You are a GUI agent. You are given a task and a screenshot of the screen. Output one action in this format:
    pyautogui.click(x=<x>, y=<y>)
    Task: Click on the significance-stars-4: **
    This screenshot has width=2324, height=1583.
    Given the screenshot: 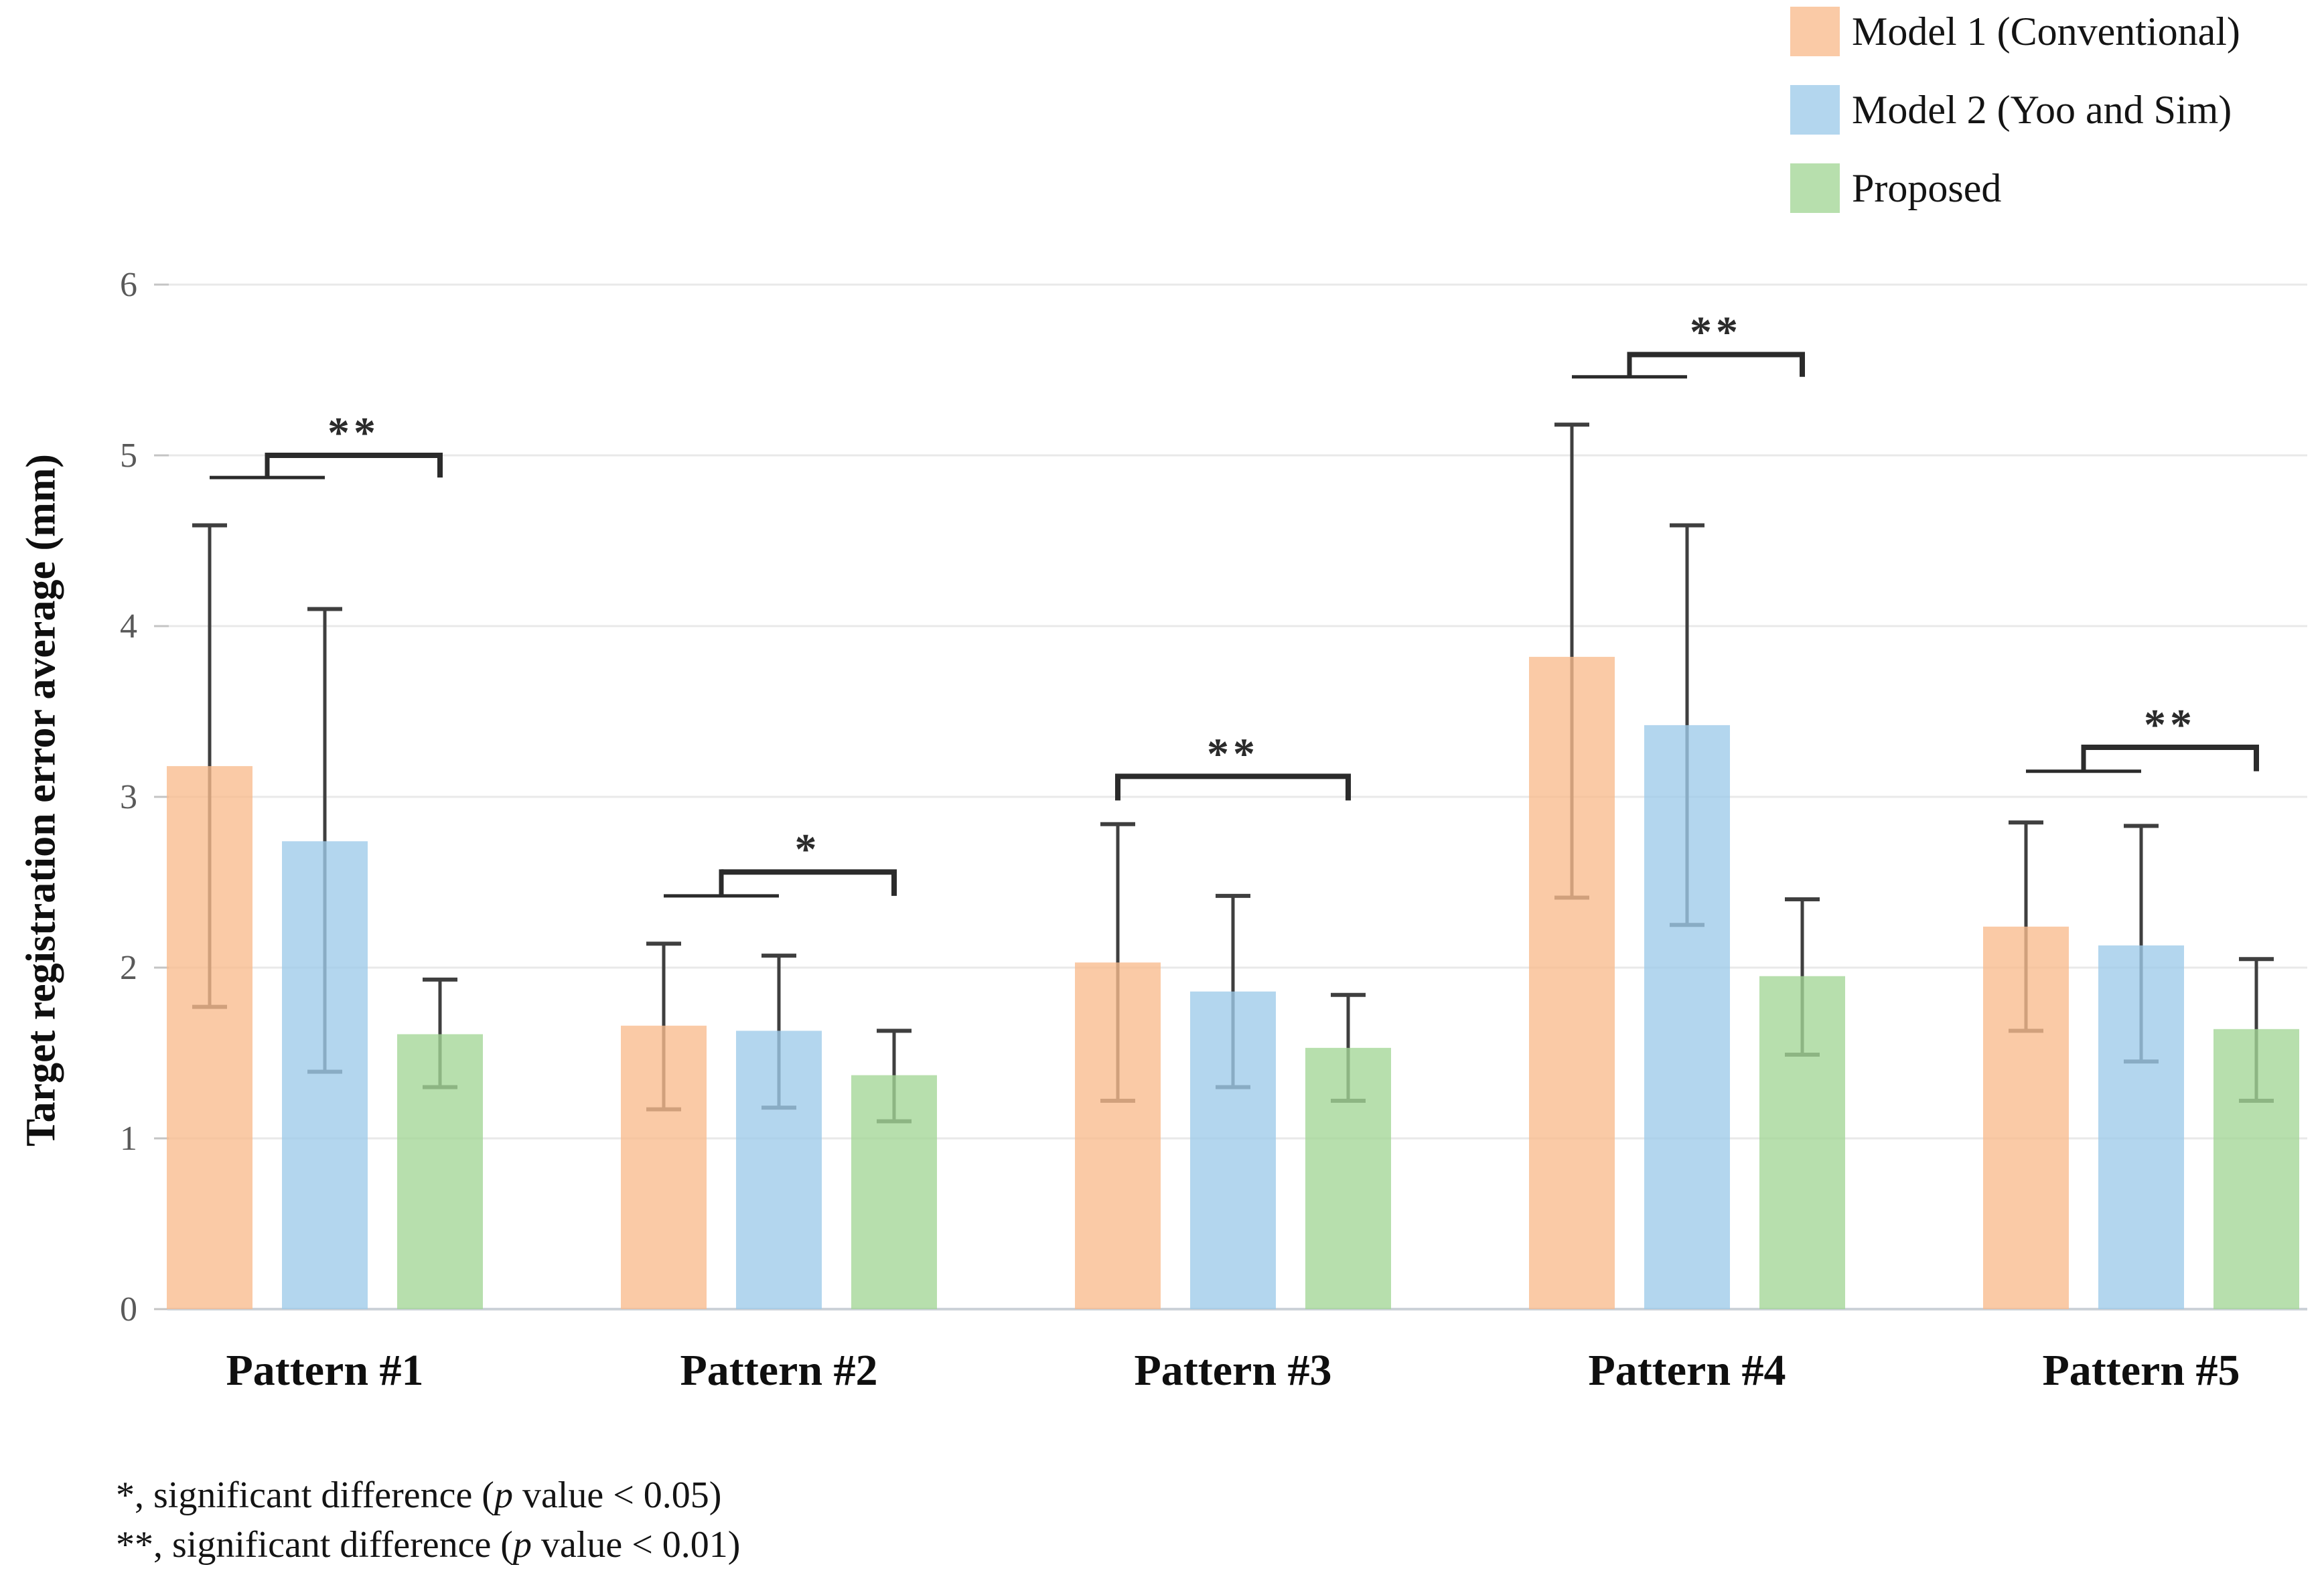 What is the action you would take?
    pyautogui.click(x=2170, y=724)
    